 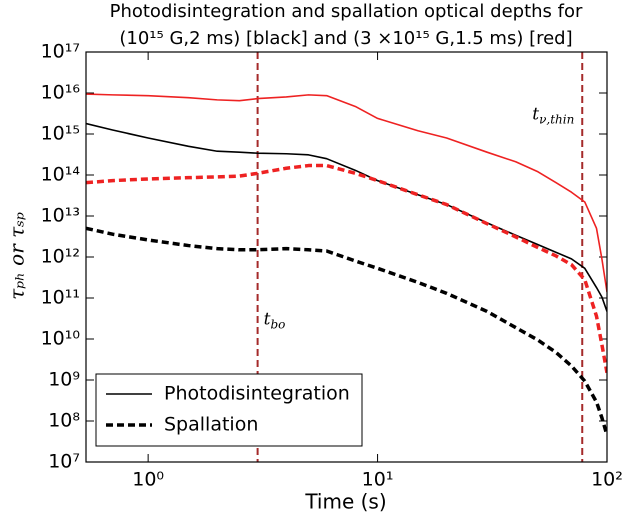 I want to click on y-tick-label: 10¹³, so click(x=60, y=216).